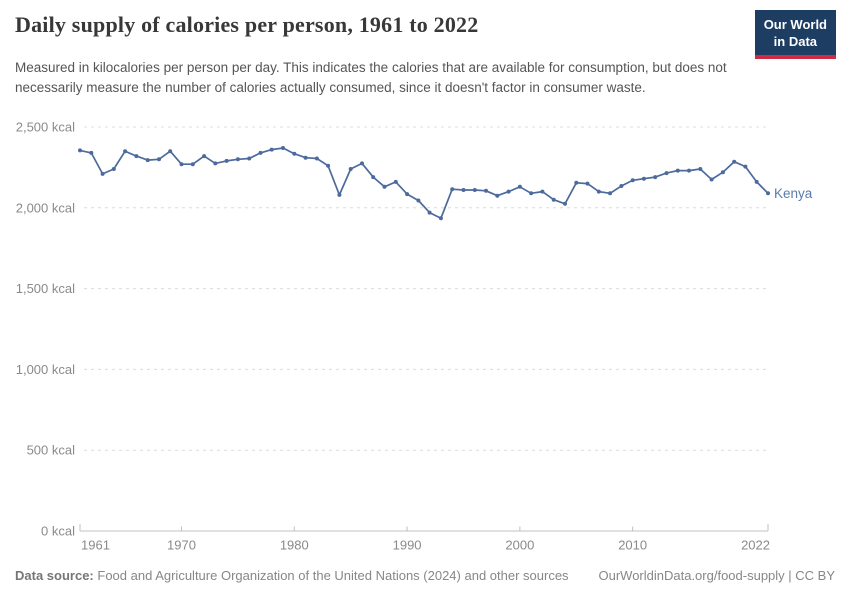 This screenshot has width=850, height=600. What do you see at coordinates (45, 288) in the screenshot?
I see `y-tick-label: 1,500 kcal` at bounding box center [45, 288].